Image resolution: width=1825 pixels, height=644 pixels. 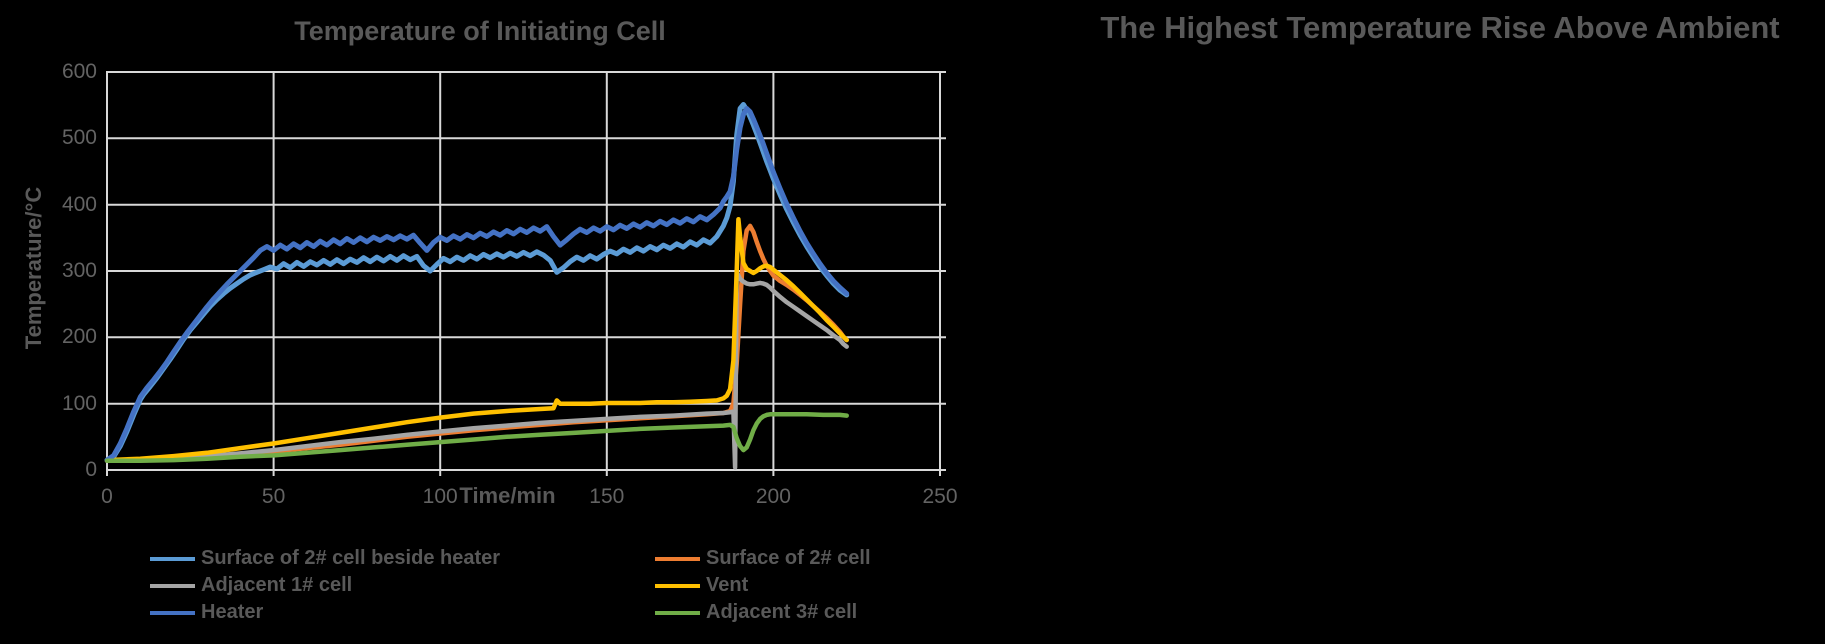 I want to click on y-tick-label-400: 400, so click(x=79, y=204).